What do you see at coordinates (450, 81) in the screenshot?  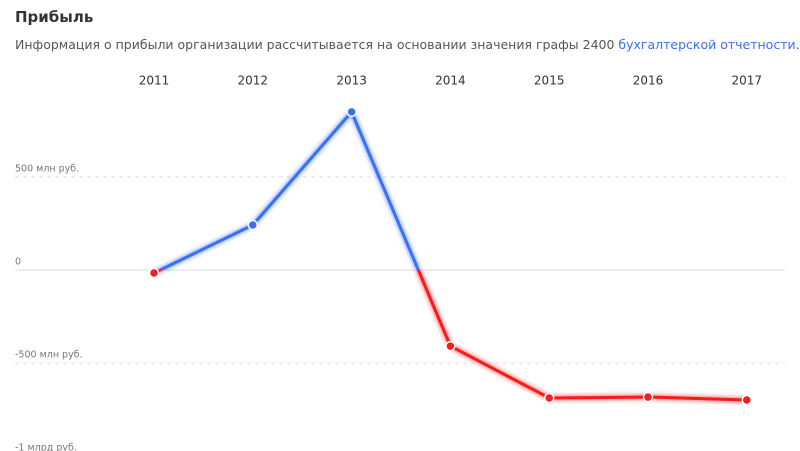 I see `x-tick-label: 2014` at bounding box center [450, 81].